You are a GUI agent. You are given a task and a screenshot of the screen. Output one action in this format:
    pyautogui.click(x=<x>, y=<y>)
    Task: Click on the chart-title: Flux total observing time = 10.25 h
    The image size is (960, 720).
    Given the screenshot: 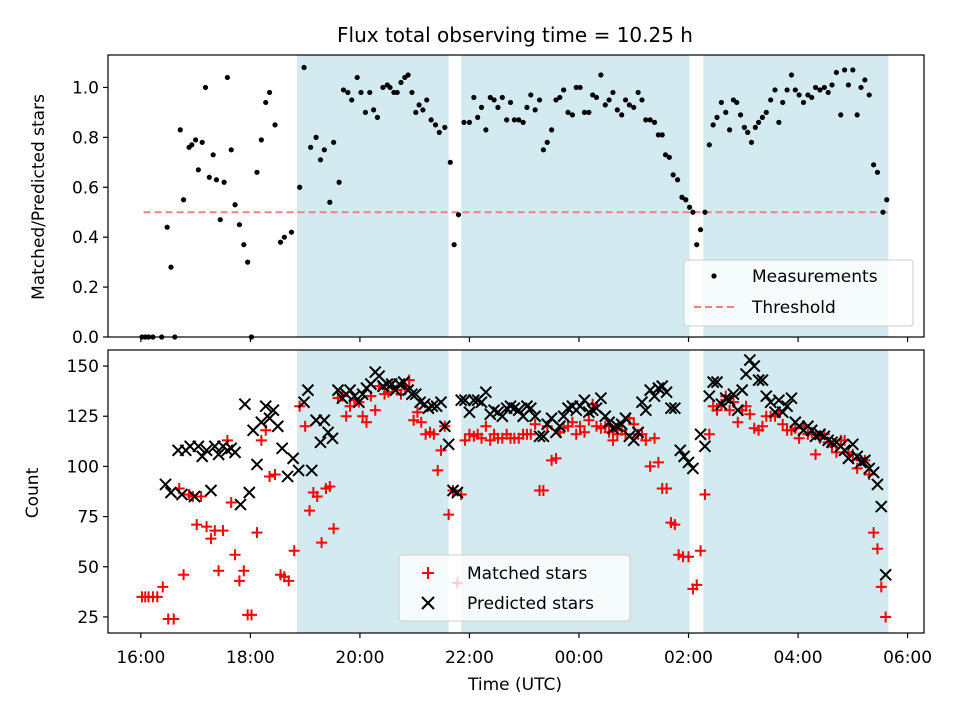 What is the action you would take?
    pyautogui.click(x=515, y=35)
    